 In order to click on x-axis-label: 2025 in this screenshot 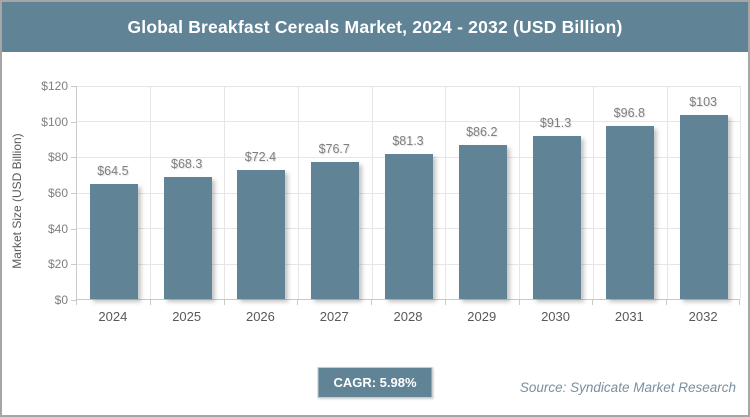, I will do `click(187, 316)`.